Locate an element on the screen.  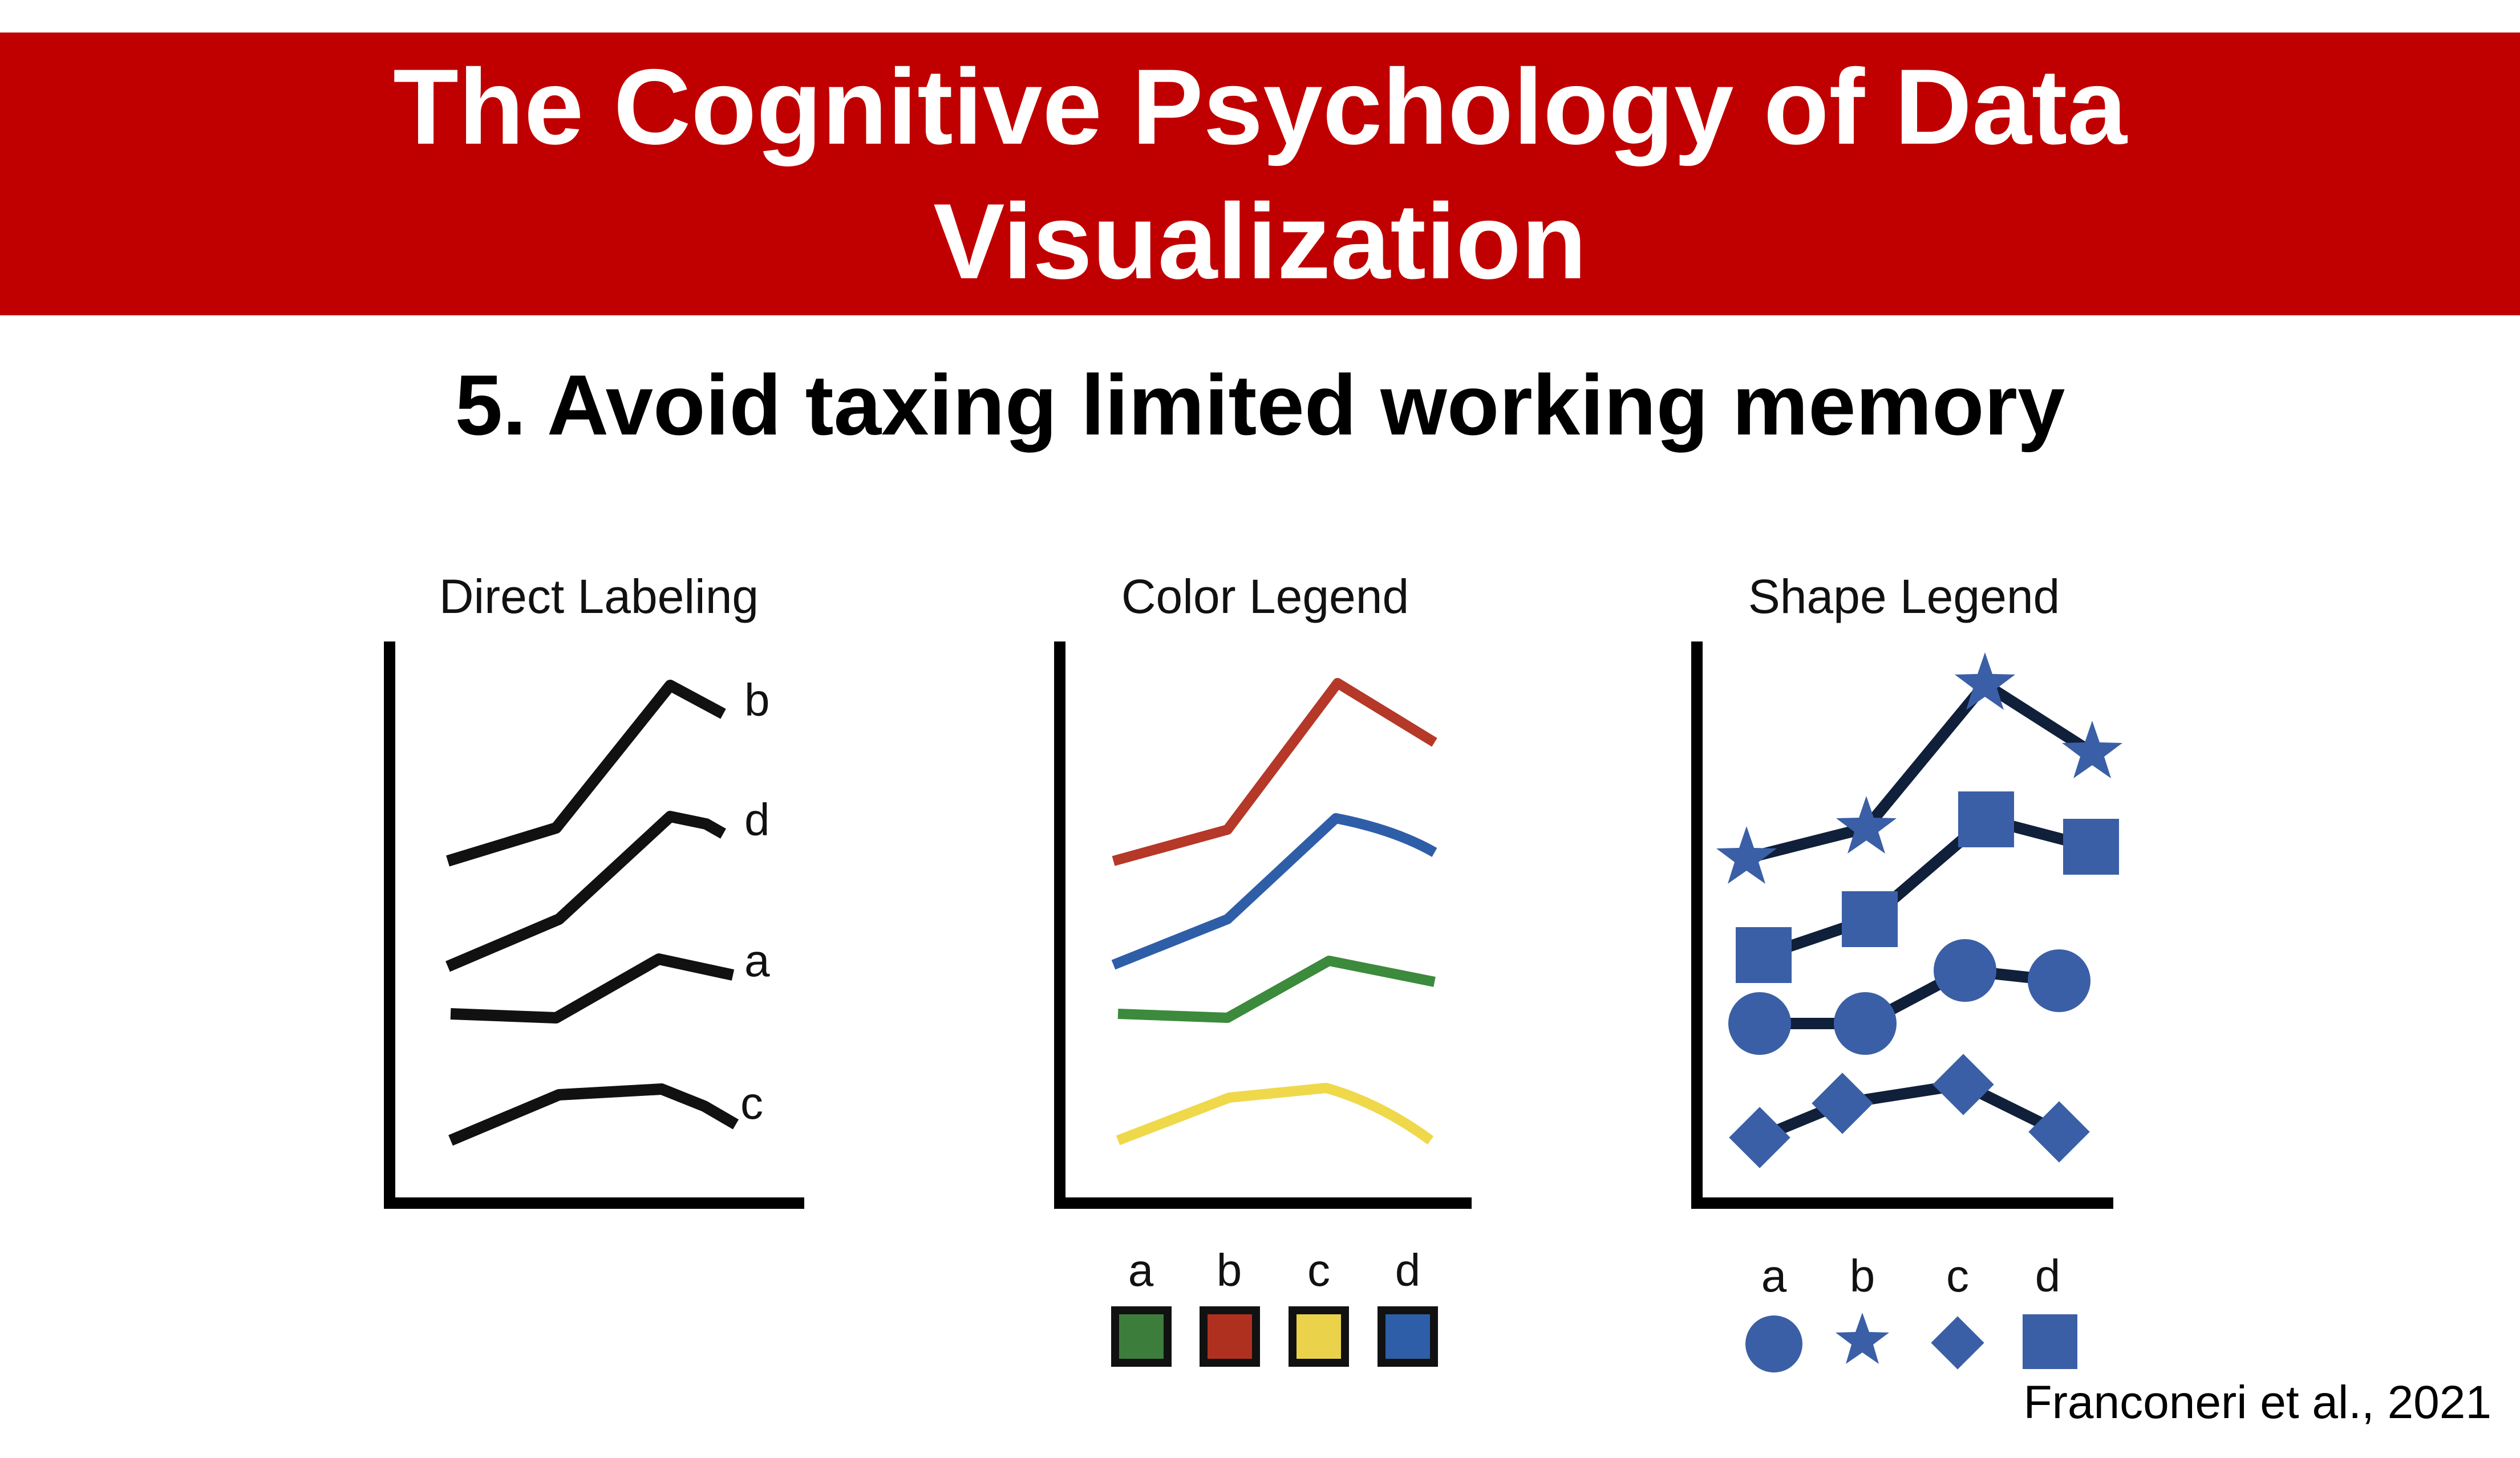
panel-shape-legend: Shape Legend a b c is located at coordinates (1907, 971).